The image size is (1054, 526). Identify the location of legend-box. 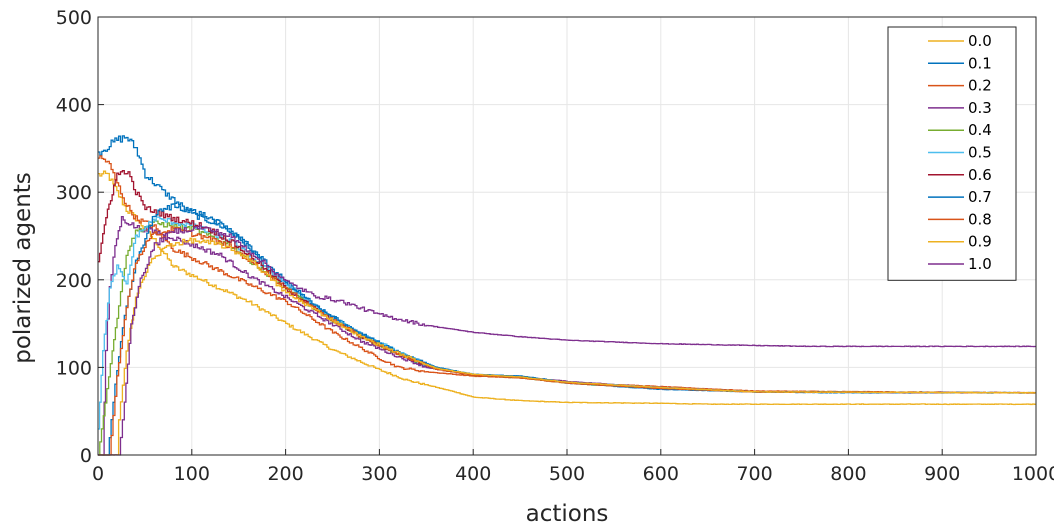
(952, 153).